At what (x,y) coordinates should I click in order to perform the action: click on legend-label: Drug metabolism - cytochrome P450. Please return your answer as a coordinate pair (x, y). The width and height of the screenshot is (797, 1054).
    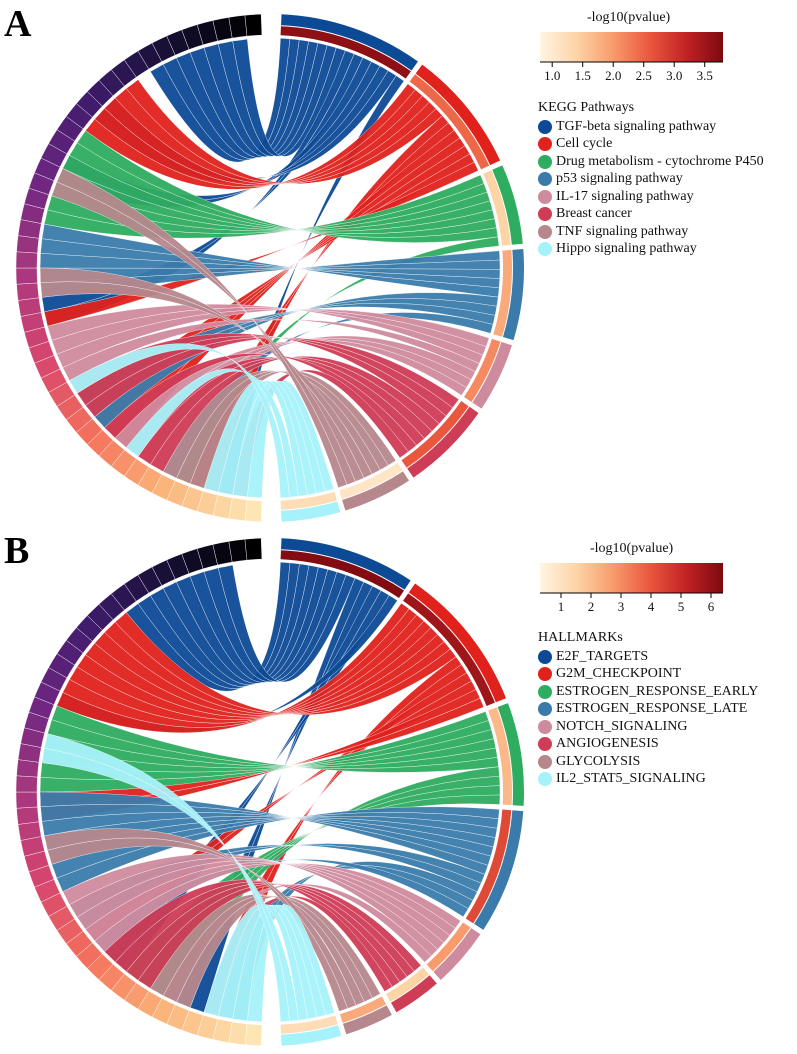
    Looking at the image, I should click on (660, 161).